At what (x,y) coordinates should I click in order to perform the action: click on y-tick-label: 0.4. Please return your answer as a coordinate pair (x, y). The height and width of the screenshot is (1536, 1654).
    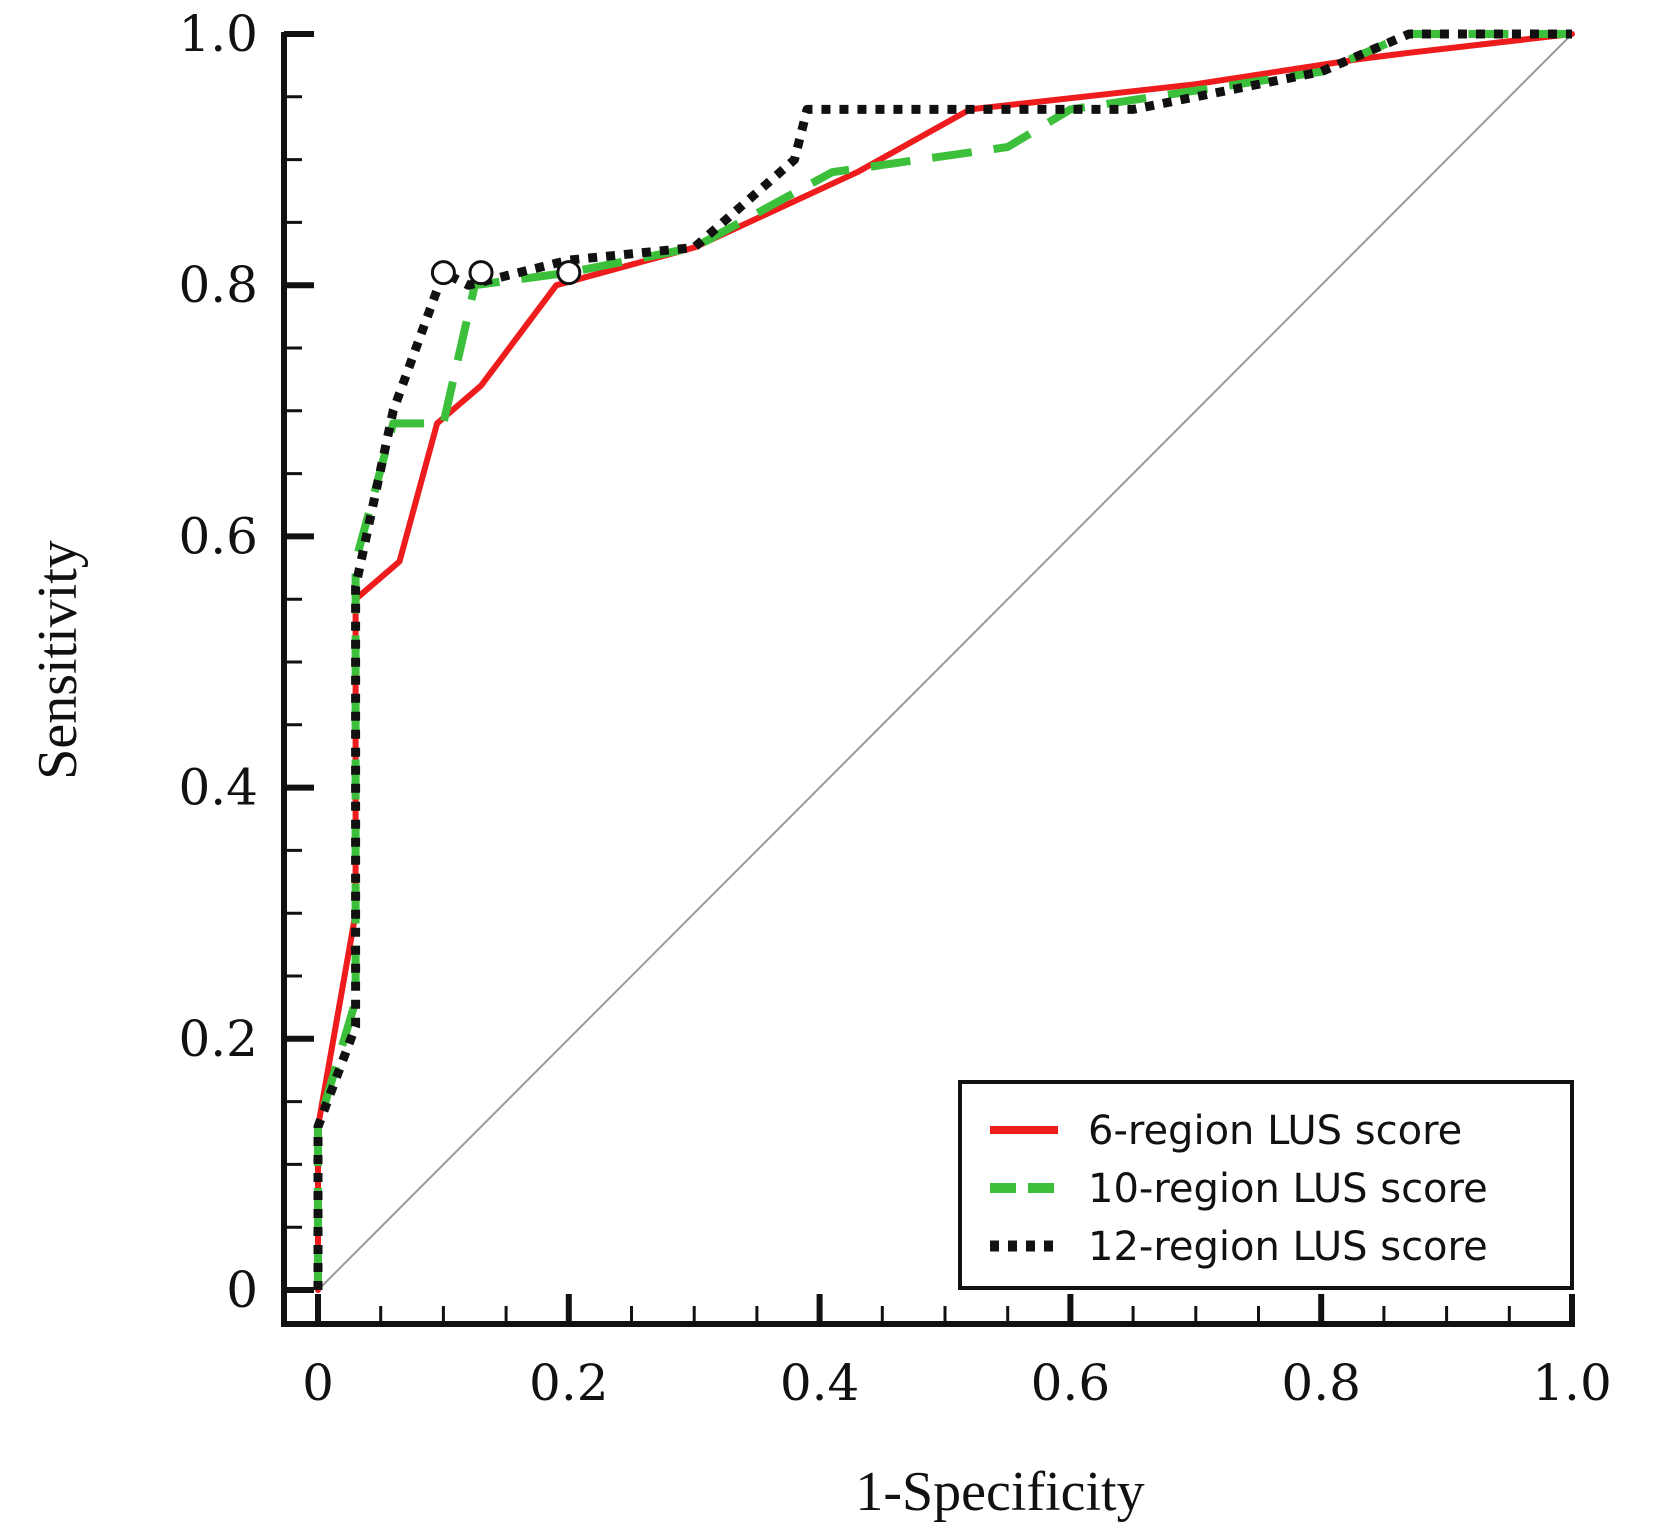
    Looking at the image, I should click on (218, 788).